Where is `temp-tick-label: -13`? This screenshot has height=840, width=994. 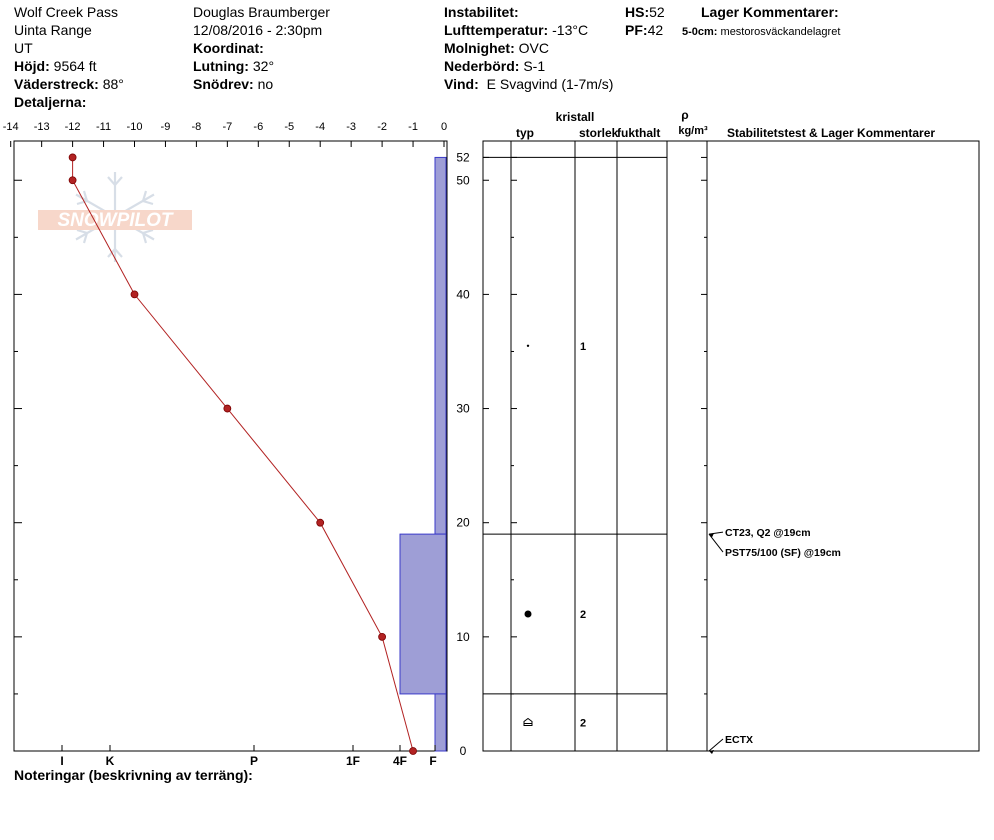 temp-tick-label: -13 is located at coordinates (42, 127).